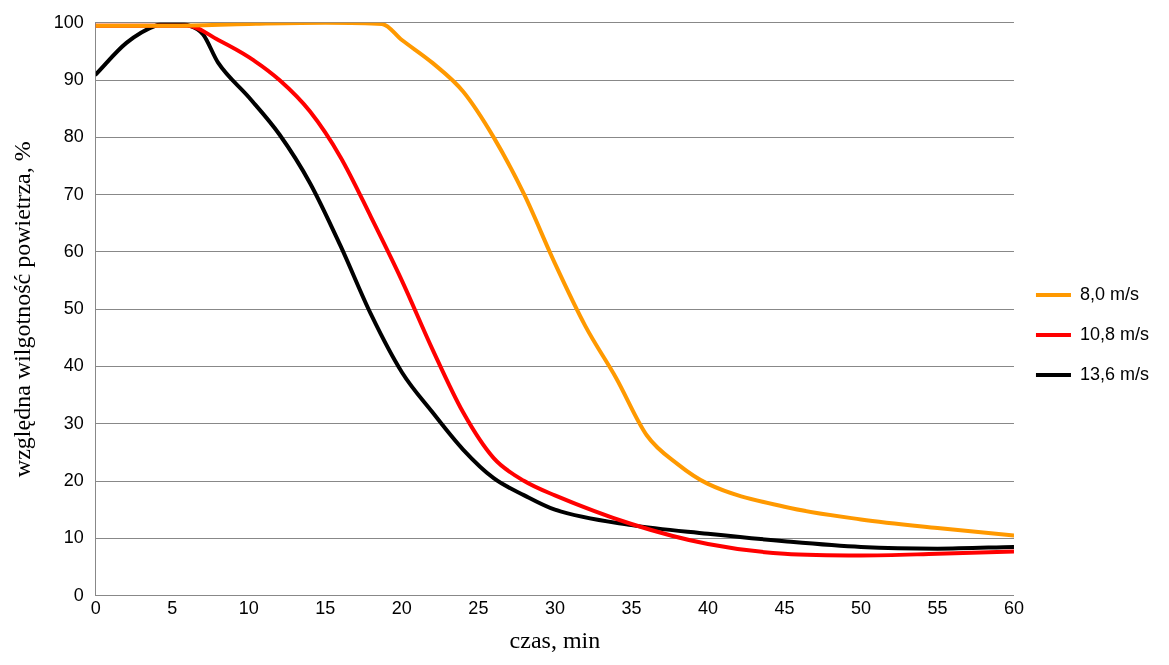  What do you see at coordinates (937, 608) in the screenshot?
I see `x-tick-label: 55` at bounding box center [937, 608].